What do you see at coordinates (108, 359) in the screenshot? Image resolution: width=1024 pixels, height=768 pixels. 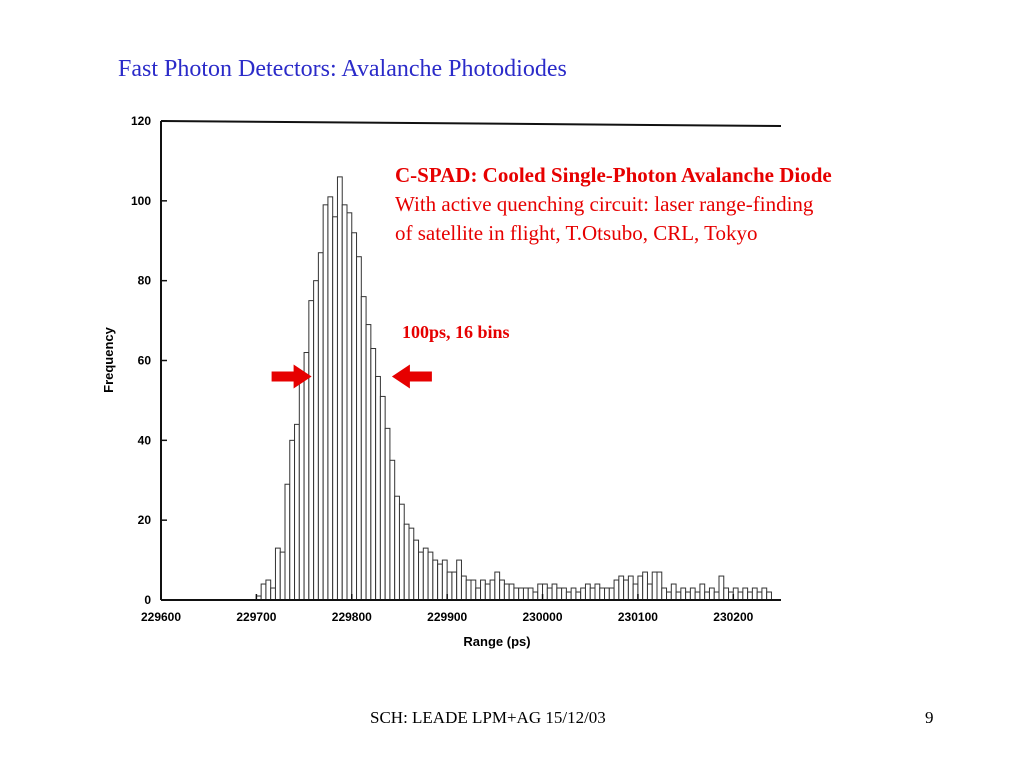 I see `y-axis-label: Frequency` at bounding box center [108, 359].